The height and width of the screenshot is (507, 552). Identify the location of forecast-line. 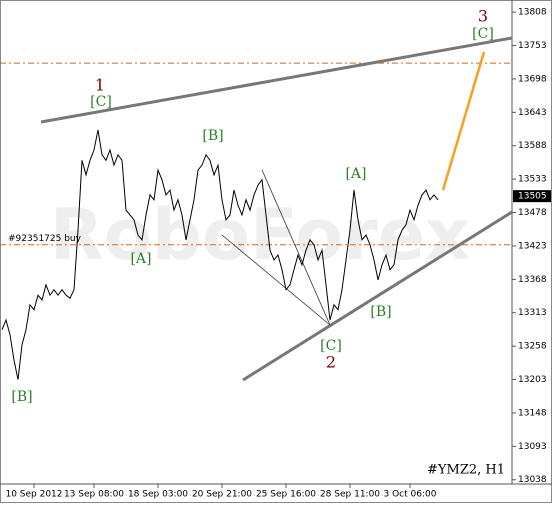
(463, 121).